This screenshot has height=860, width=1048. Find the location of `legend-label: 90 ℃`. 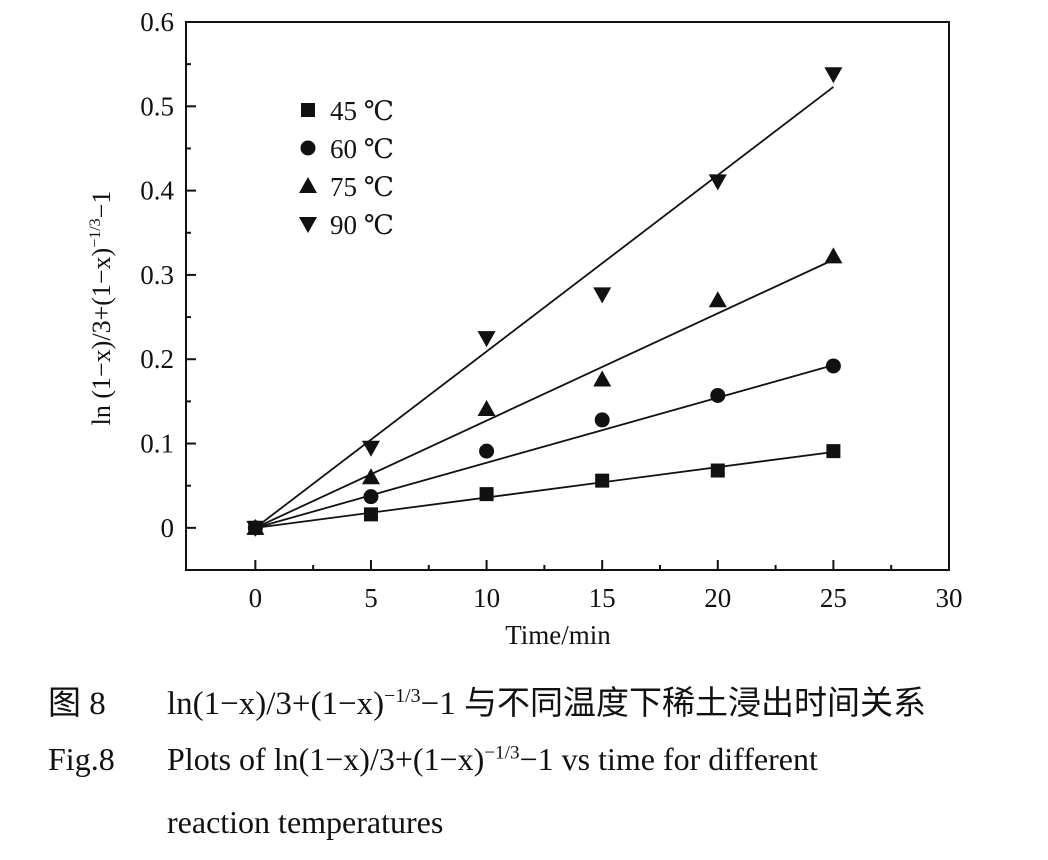

legend-label: 90 ℃ is located at coordinates (362, 225).